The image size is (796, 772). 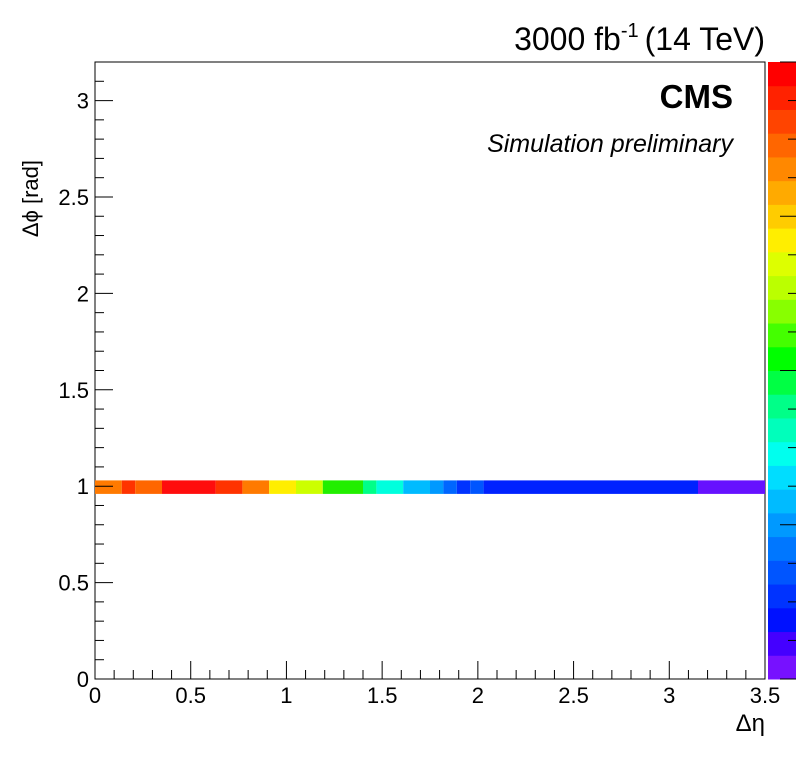 What do you see at coordinates (382, 695) in the screenshot?
I see `x-tick-label: 1.5` at bounding box center [382, 695].